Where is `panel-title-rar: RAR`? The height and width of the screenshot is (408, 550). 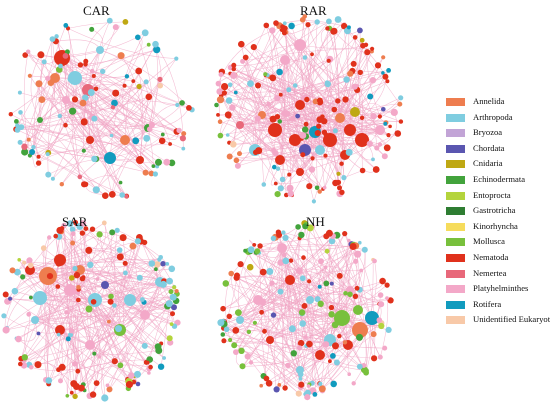
panel-title-rar: RAR is located at coordinates (313, 10).